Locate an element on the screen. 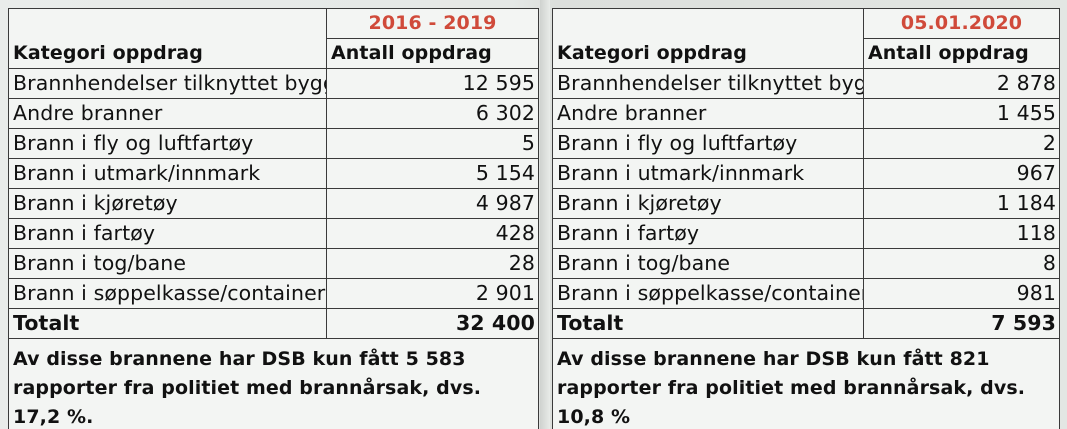  period-row: 05.01.2020 is located at coordinates (806, 23).